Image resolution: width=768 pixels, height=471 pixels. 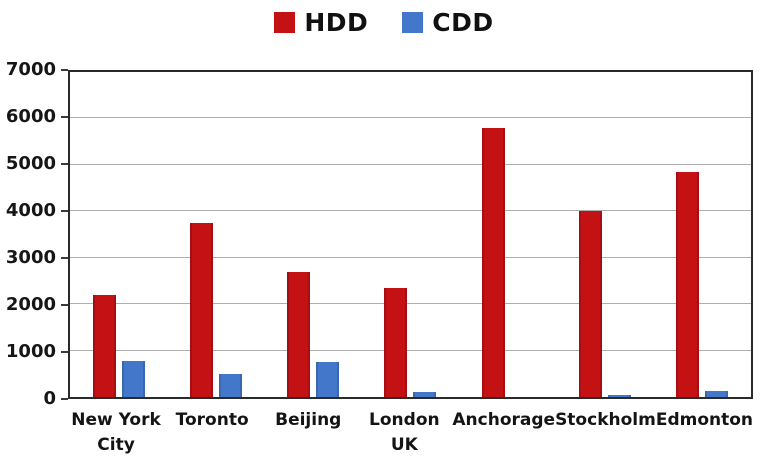 What do you see at coordinates (605, 433) in the screenshot?
I see `x-label-slot-stockholm: Stockholm` at bounding box center [605, 433].